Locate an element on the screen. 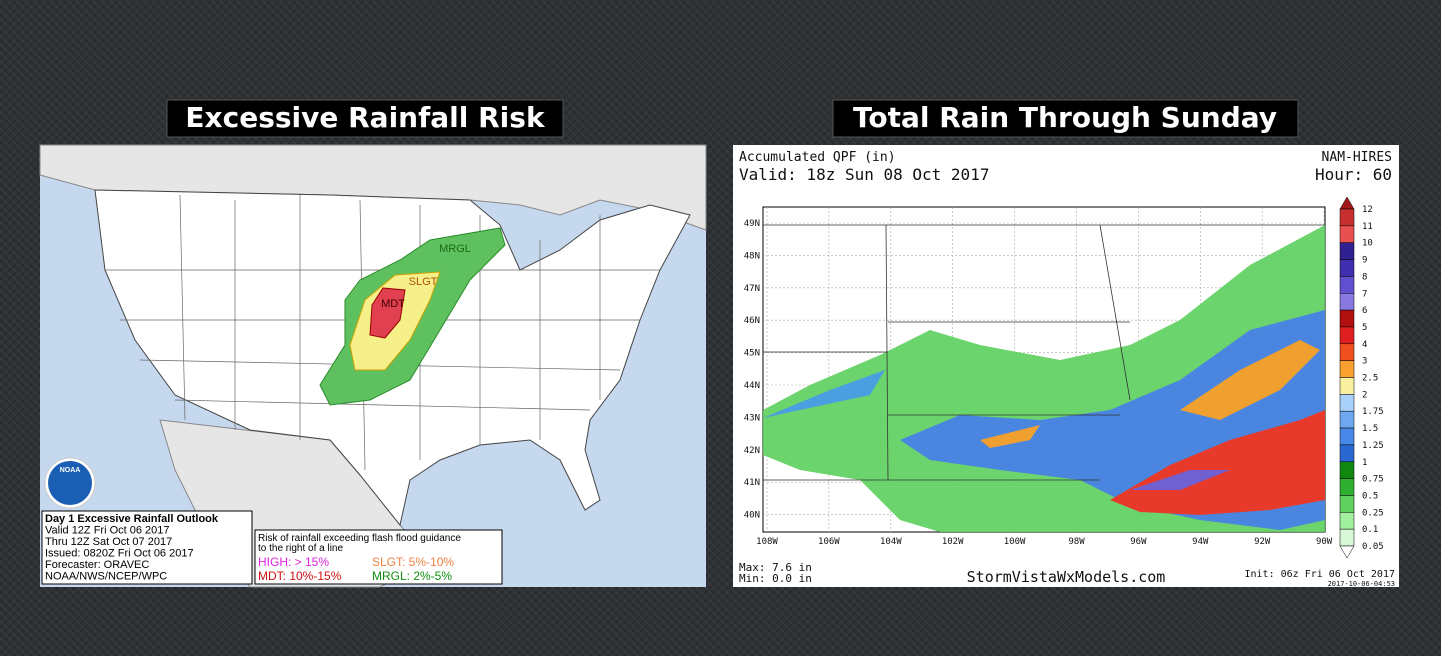 Image resolution: width=1441 pixels, height=656 pixels. lat-label: 49N is located at coordinates (752, 224).